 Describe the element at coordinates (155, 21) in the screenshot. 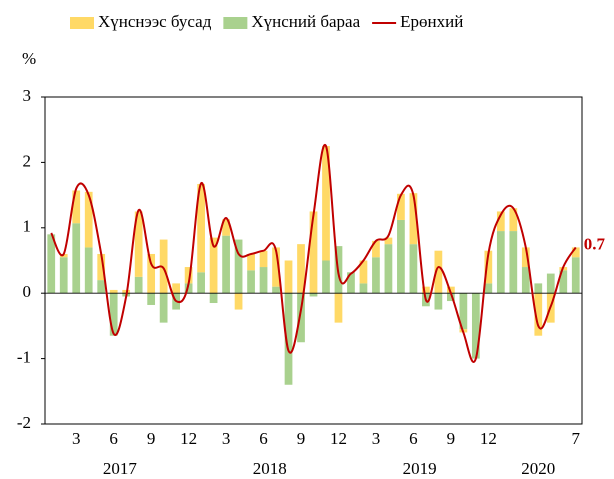

I see `legend-label: Хүнснээс бусад` at that location.